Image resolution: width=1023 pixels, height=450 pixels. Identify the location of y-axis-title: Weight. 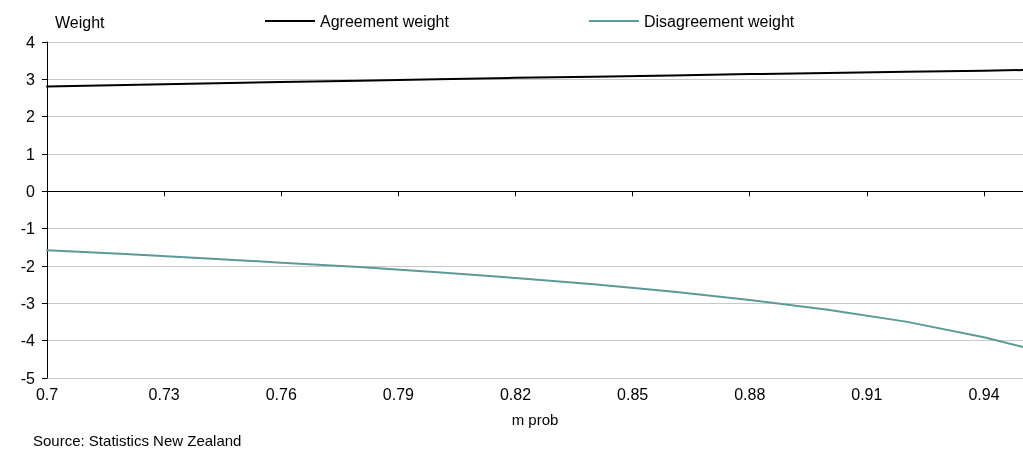
(80, 22).